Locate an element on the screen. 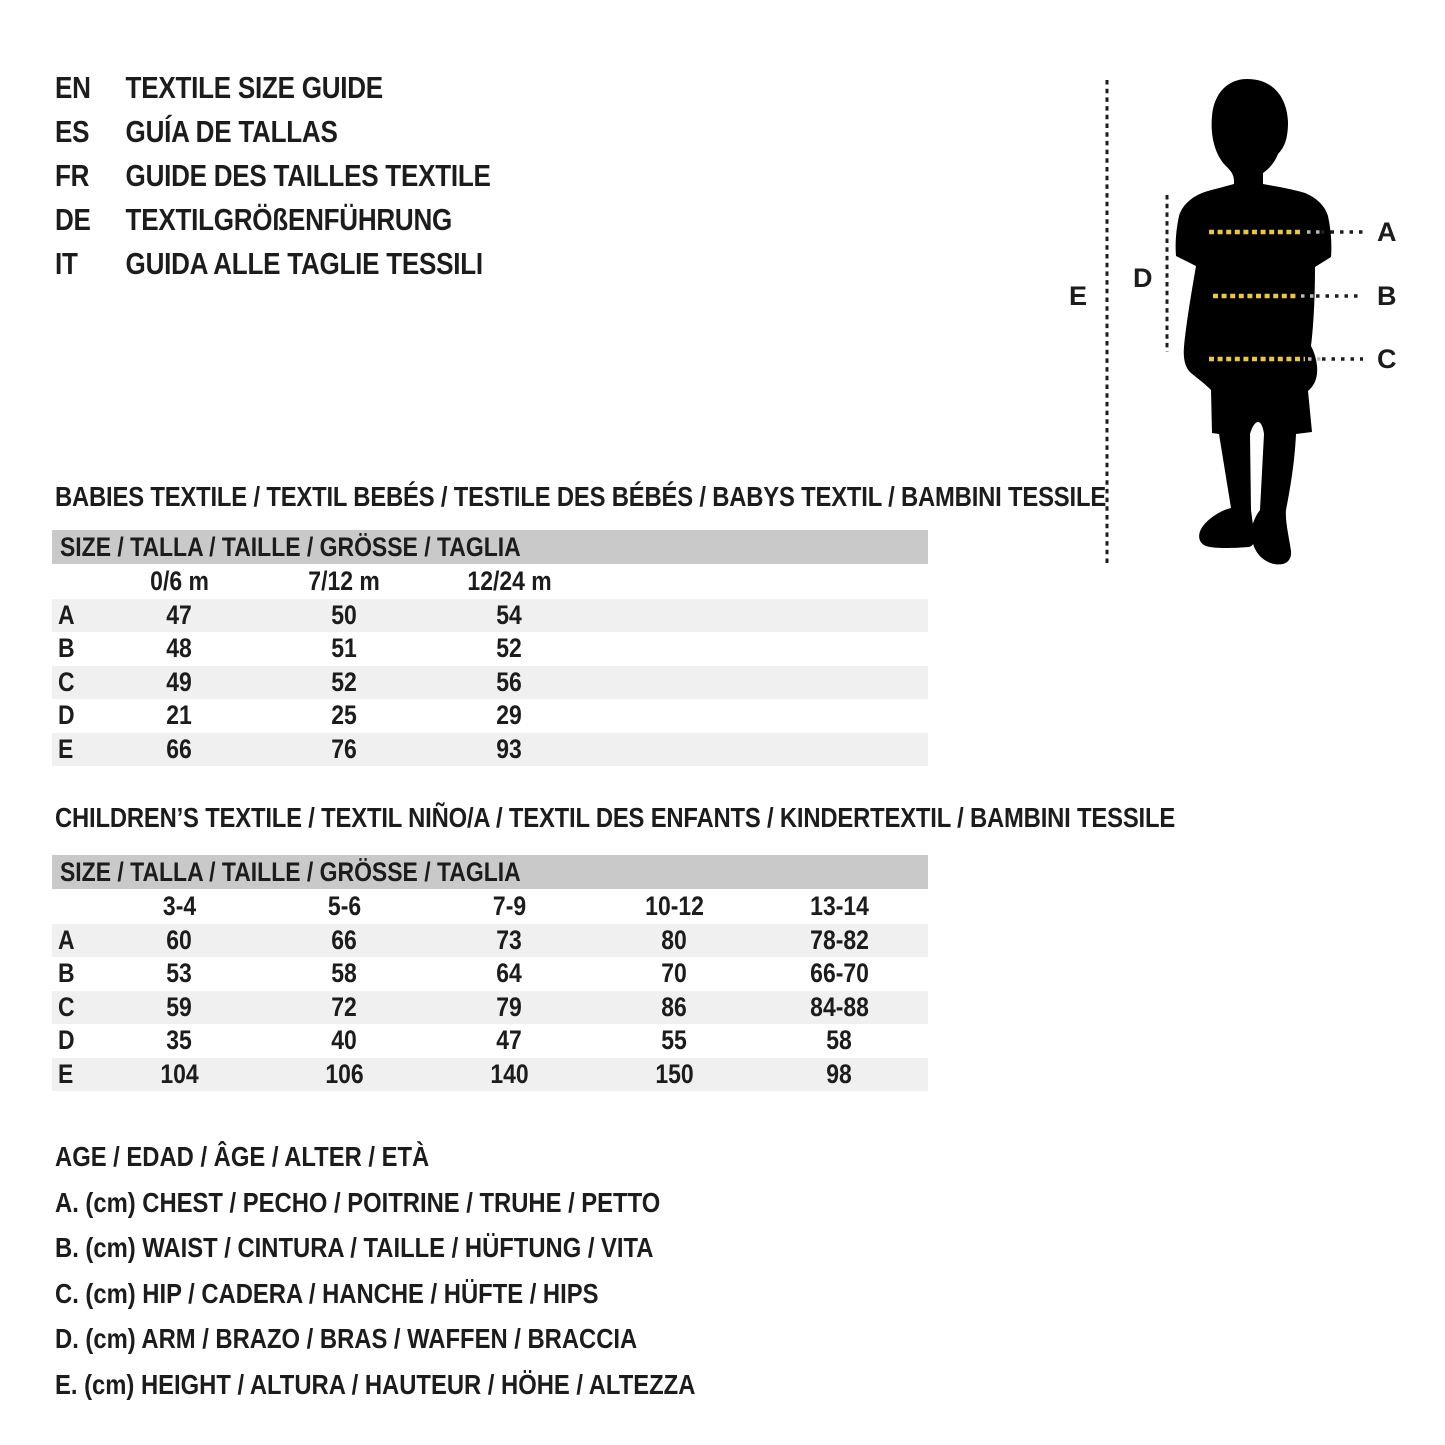 Image resolution: width=1445 pixels, height=1445 pixels. value-cell: 48 is located at coordinates (179, 648).